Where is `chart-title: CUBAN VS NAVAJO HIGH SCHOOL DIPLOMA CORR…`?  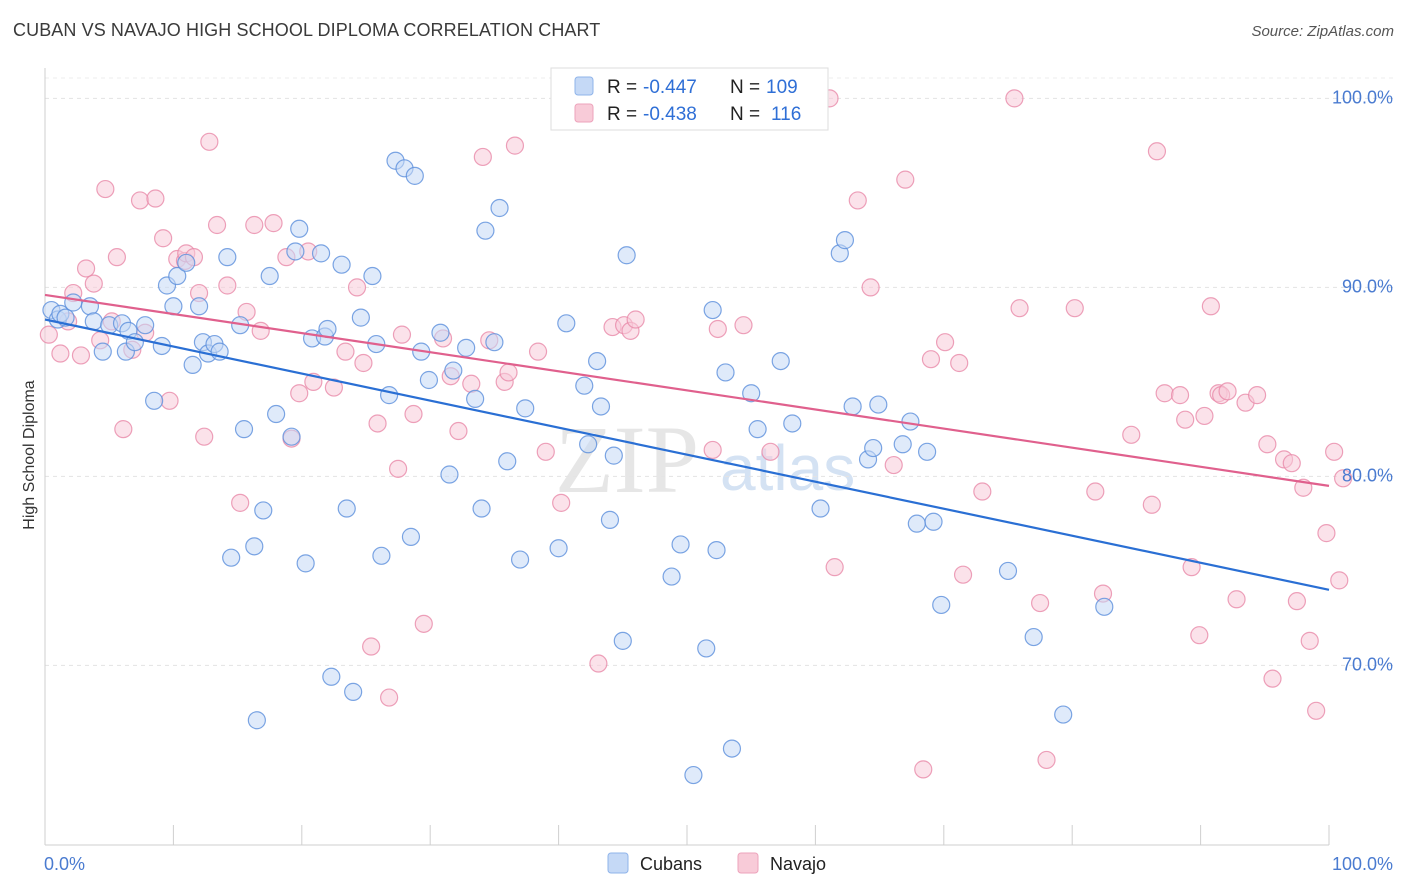 chart-title: CUBAN VS NAVAJO HIGH SCHOOL DIPLOMA CORR… is located at coordinates (307, 30).